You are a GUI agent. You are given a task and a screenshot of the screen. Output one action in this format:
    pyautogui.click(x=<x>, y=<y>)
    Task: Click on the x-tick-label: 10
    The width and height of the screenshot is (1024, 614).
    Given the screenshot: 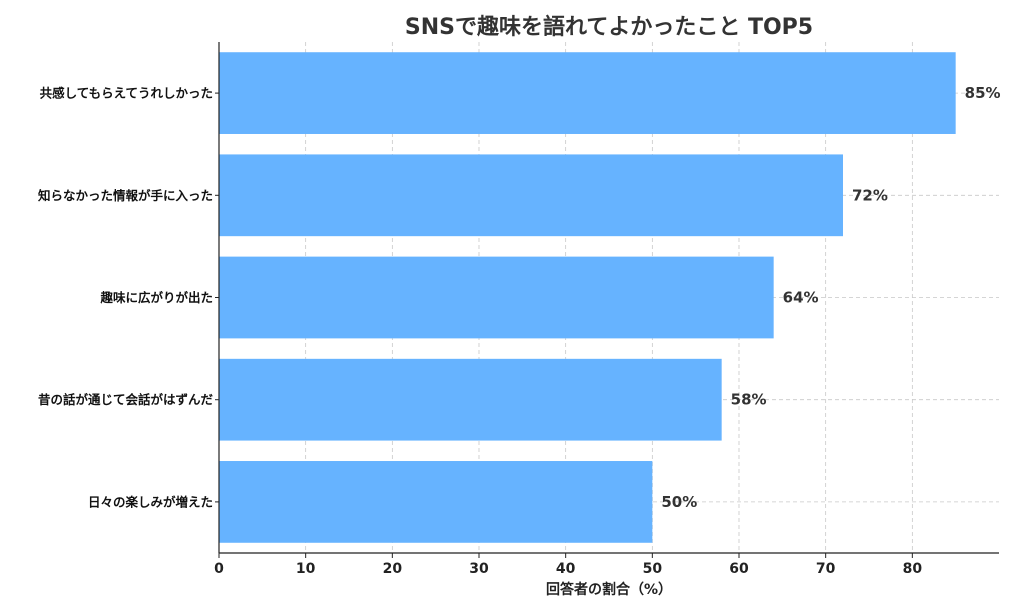 What is the action you would take?
    pyautogui.click(x=306, y=569)
    